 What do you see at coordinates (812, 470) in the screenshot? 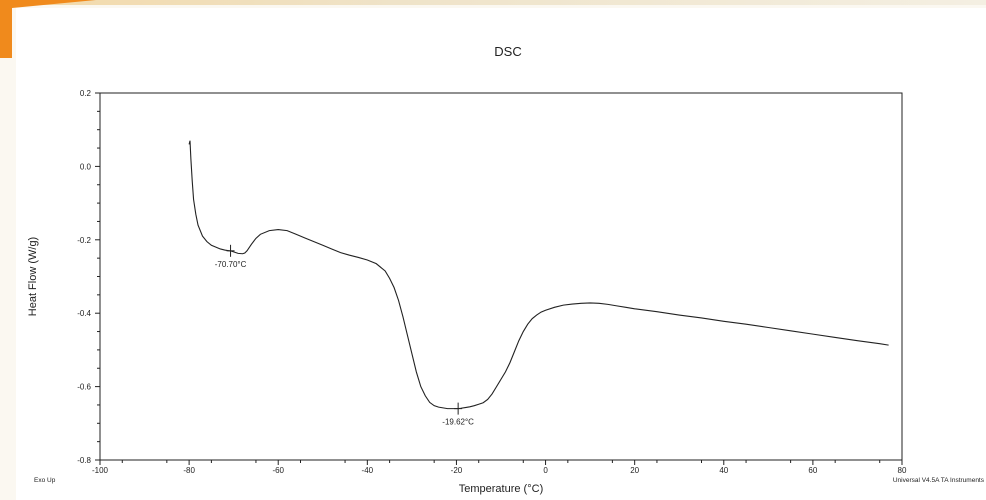
I see `x-tick-label: 60` at bounding box center [812, 470].